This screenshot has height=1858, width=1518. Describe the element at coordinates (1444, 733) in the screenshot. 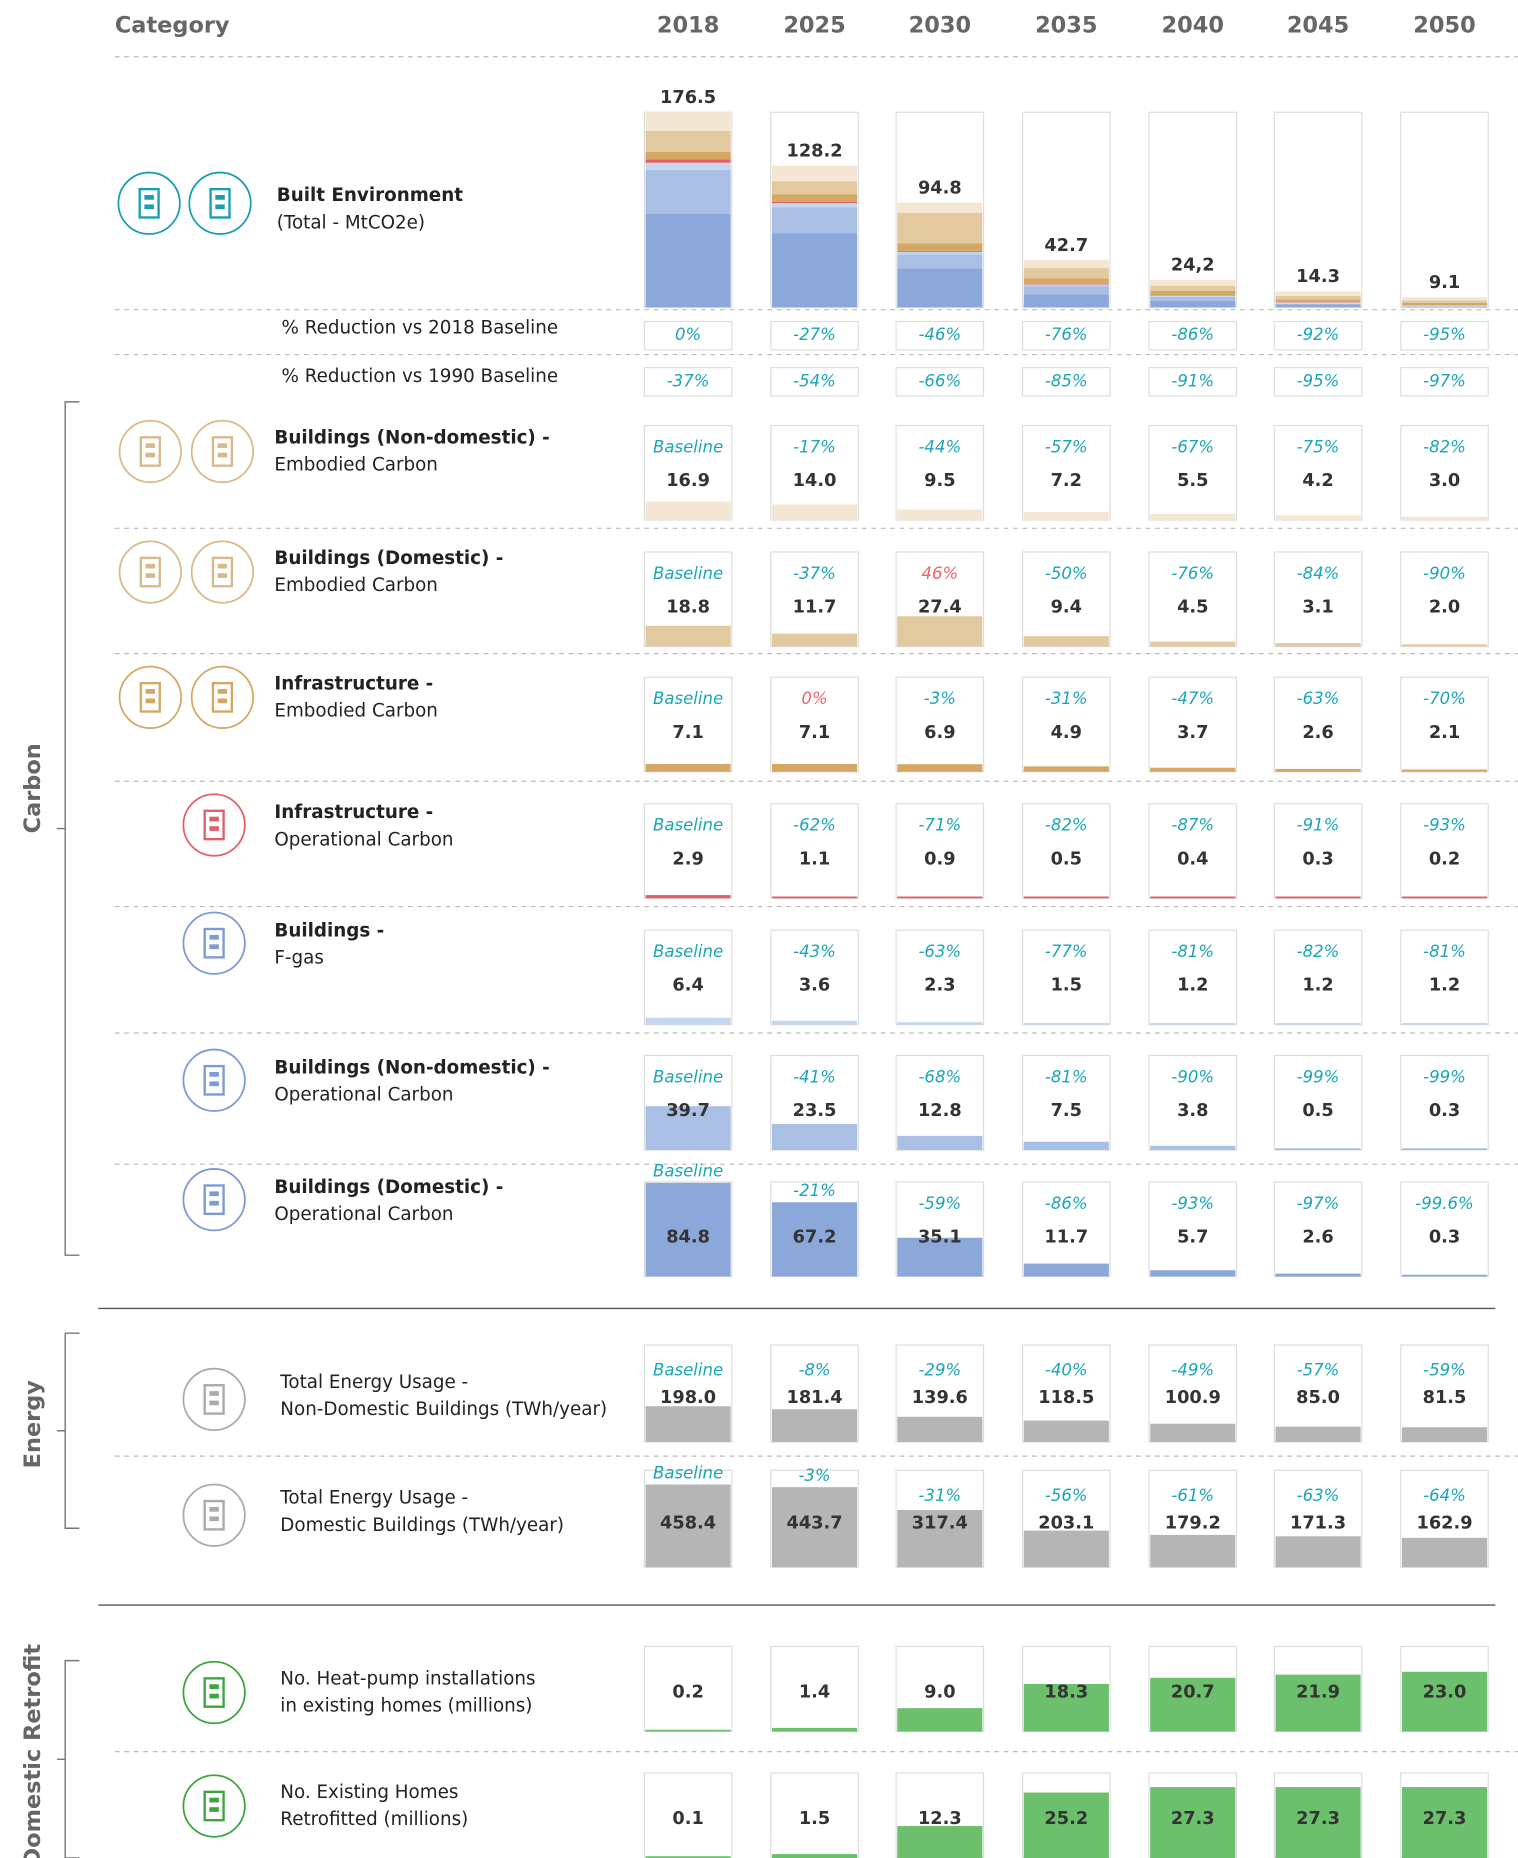

I see `value-label: 2.1` at that location.